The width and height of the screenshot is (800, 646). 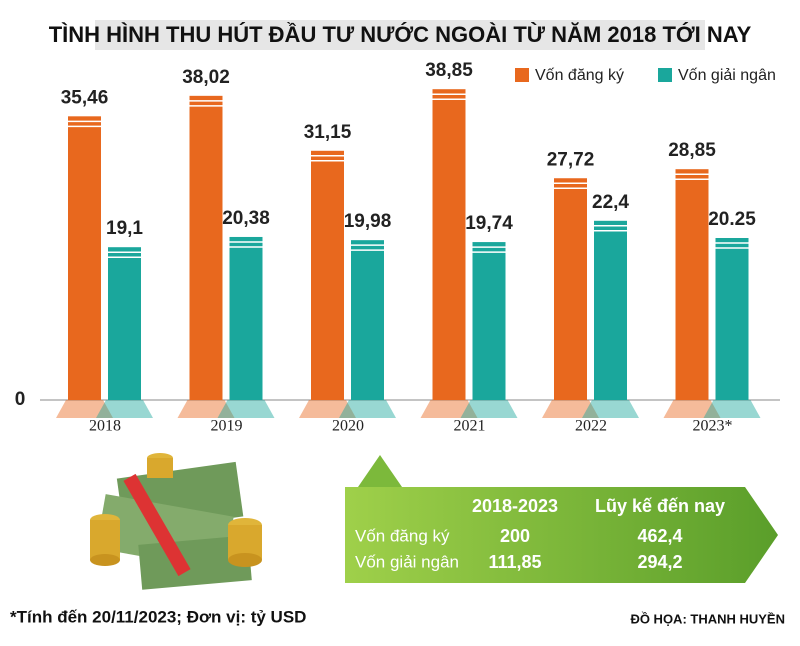 What do you see at coordinates (571, 159) in the screenshot?
I see `value-label: 27,72` at bounding box center [571, 159].